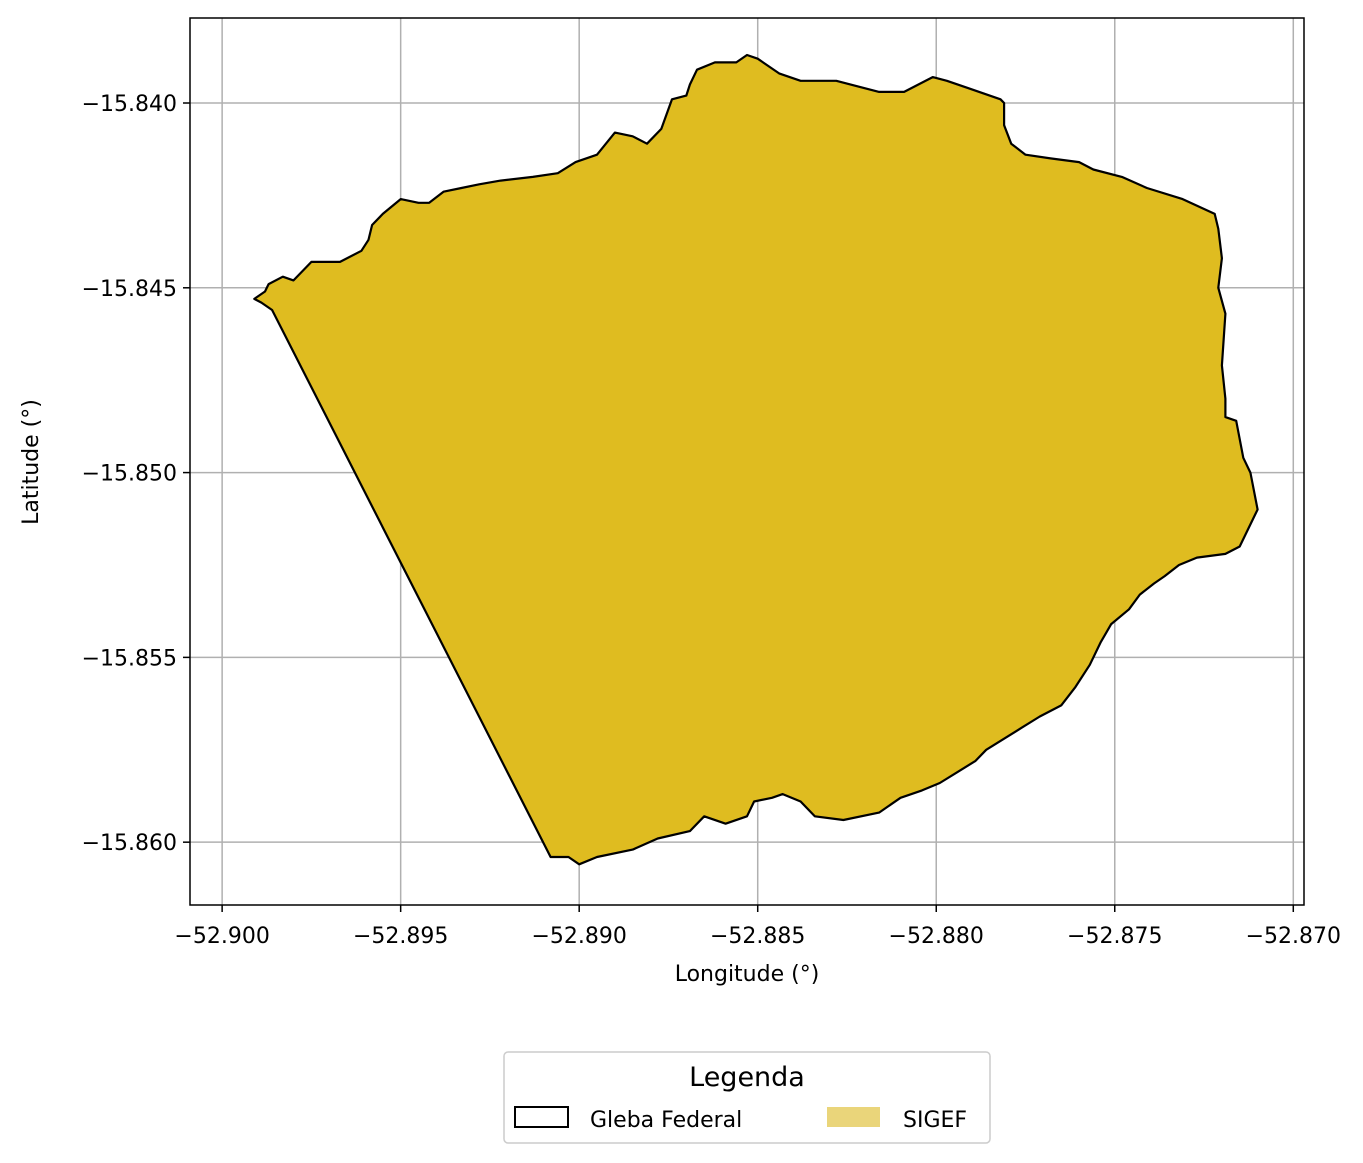 Image resolution: width=1363 pixels, height=1163 pixels. Describe the element at coordinates (666, 1120) in the screenshot. I see `legend-label-gleba-federal: Gleba Federal` at that location.